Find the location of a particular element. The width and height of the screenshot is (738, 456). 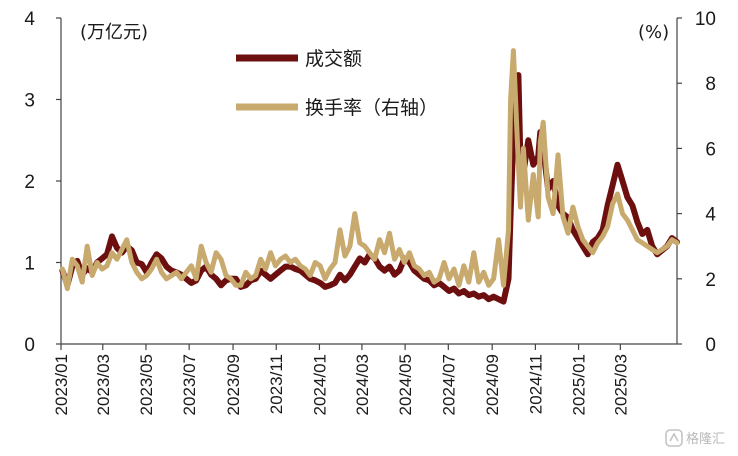

watermark-text: 格隆汇 is located at coordinates (705, 439).